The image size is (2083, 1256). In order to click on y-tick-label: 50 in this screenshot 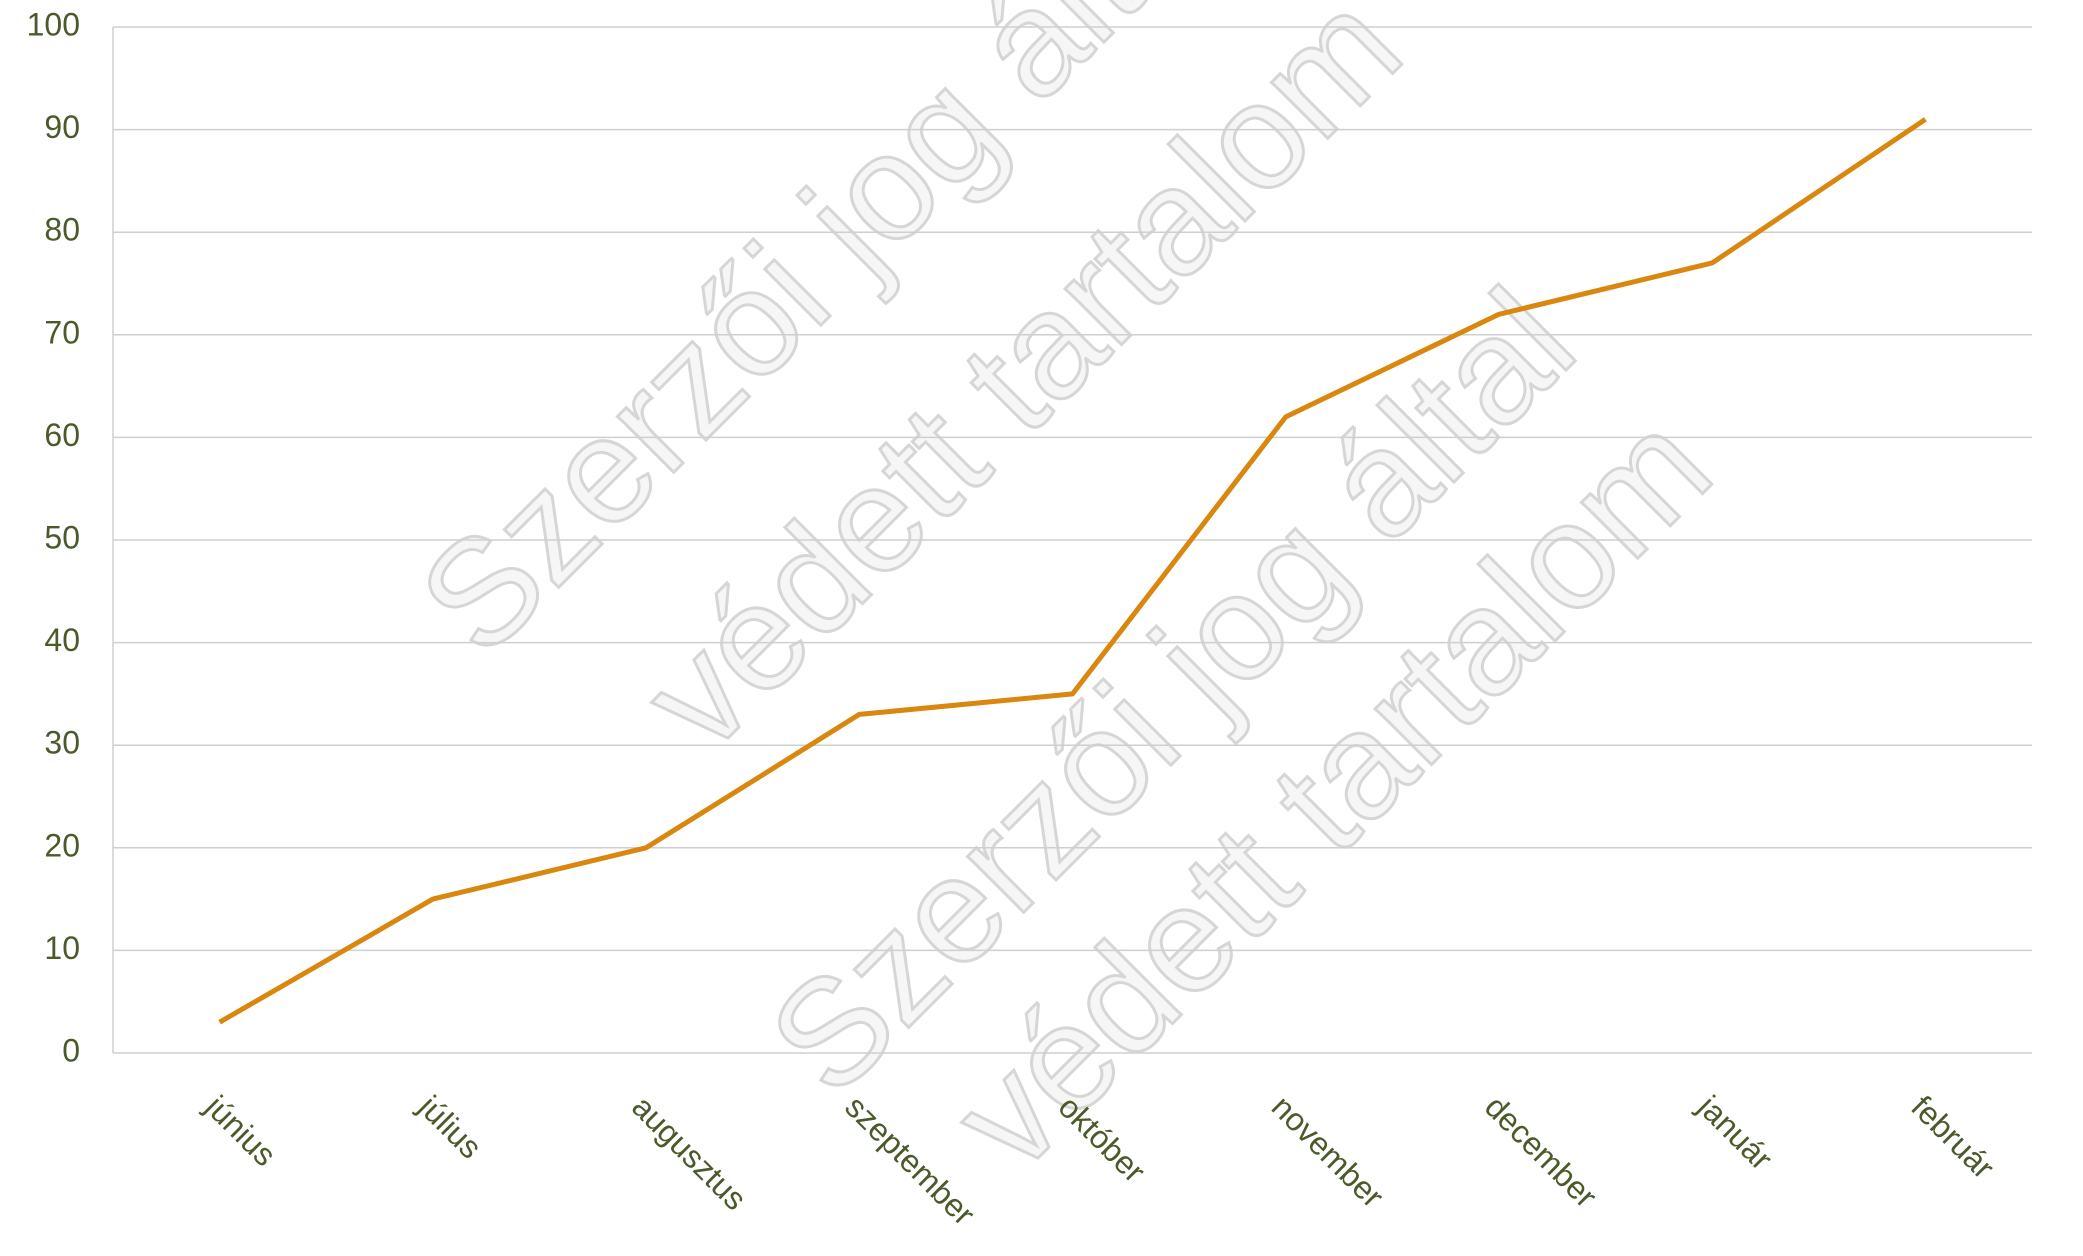, I will do `click(62, 537)`.